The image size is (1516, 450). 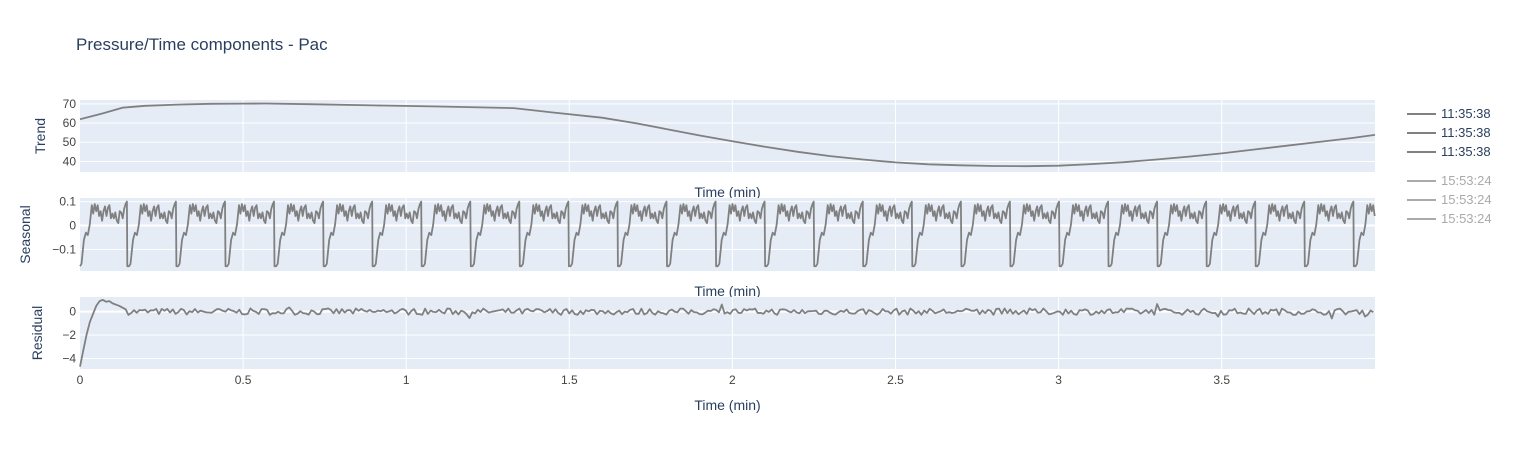 What do you see at coordinates (37, 333) in the screenshot?
I see `y-axis-title-residual: Residual` at bounding box center [37, 333].